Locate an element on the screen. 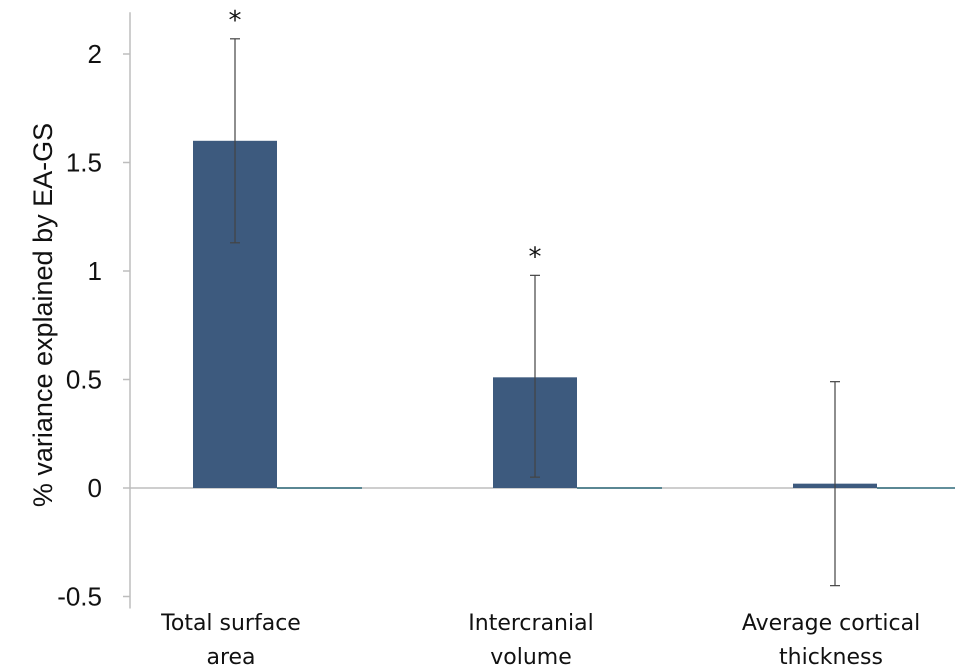  x-category-label: Total surface is located at coordinates (230, 623).